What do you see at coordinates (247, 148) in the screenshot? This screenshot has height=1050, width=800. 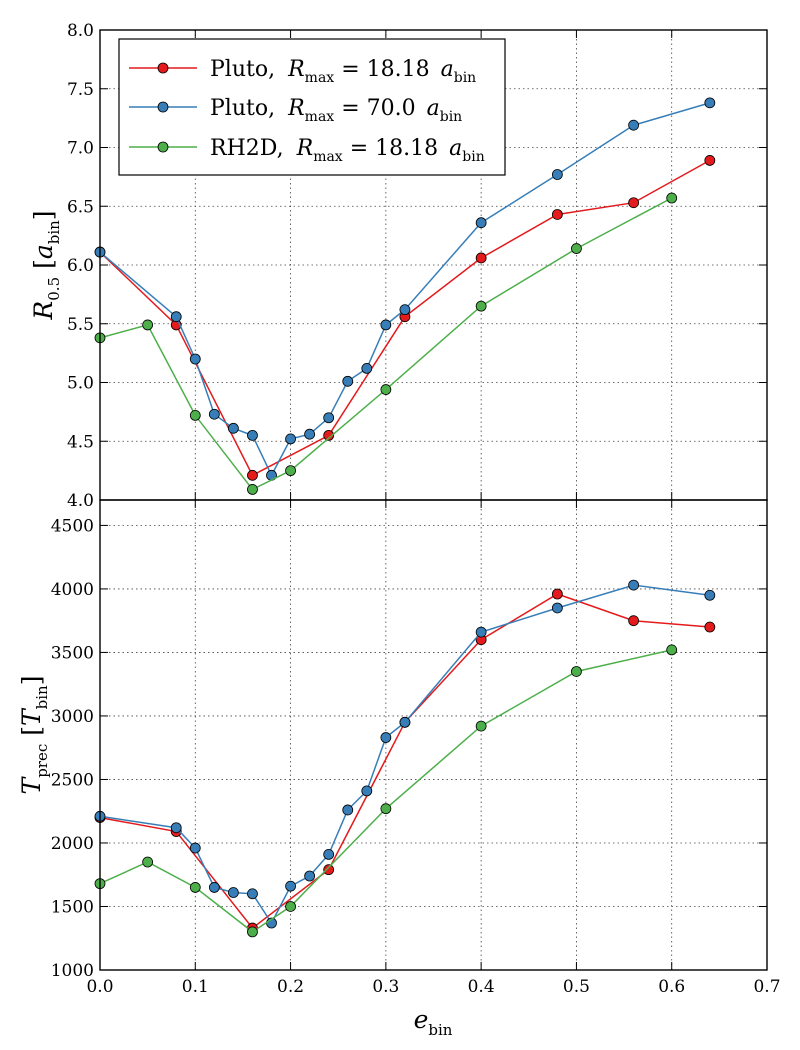 I see `legend-code: RH2D,` at bounding box center [247, 148].